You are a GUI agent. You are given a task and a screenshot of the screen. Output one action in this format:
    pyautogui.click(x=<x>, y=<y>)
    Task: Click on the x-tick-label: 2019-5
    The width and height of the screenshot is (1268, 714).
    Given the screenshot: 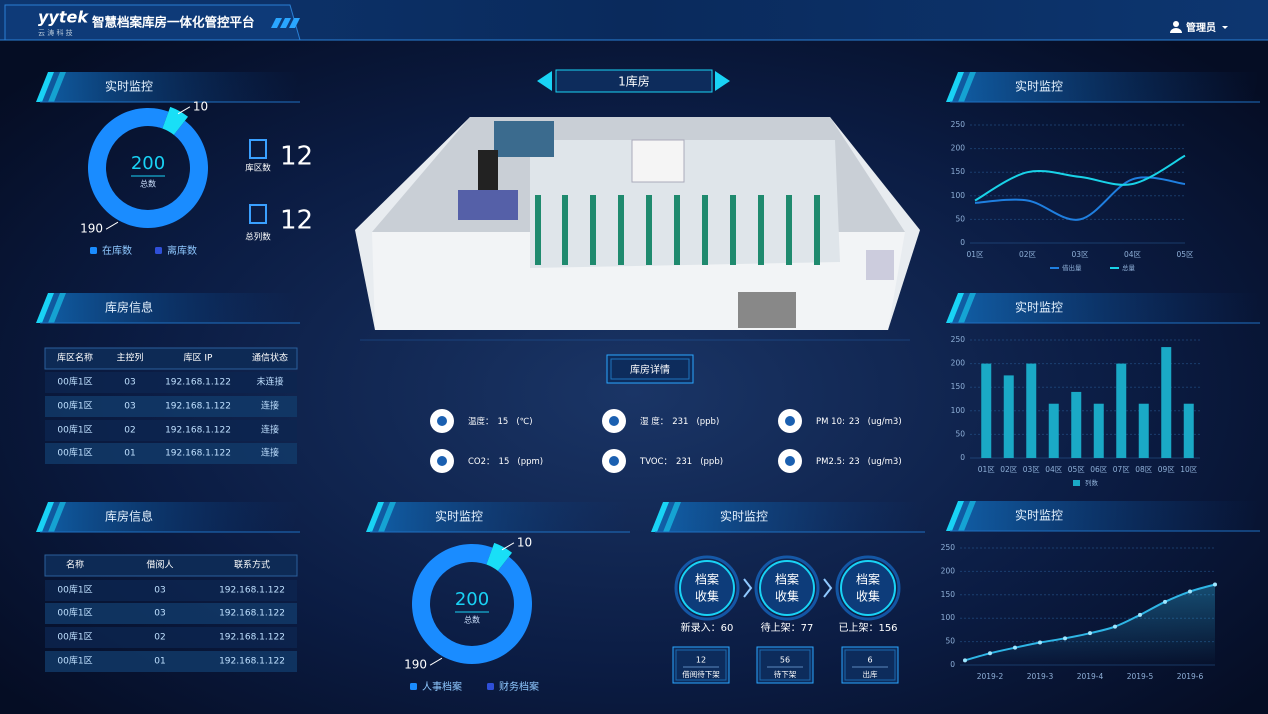 What is the action you would take?
    pyautogui.click(x=1140, y=676)
    